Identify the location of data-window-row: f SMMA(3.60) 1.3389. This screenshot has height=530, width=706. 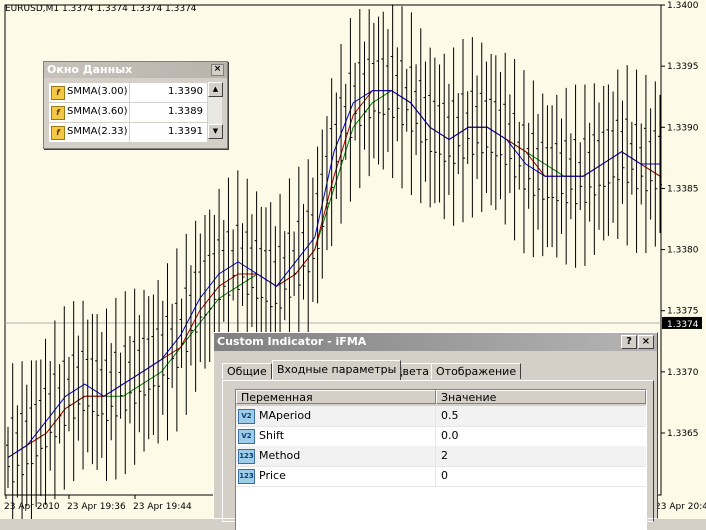
(128, 113).